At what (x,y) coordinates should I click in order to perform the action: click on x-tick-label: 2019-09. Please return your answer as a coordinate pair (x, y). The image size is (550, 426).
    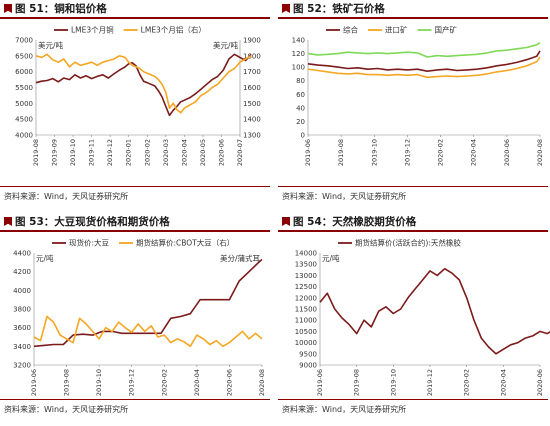
    Looking at the image, I should click on (55, 152).